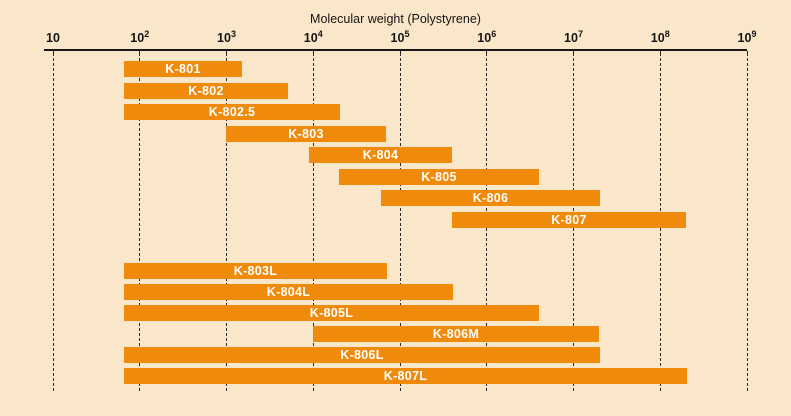 The width and height of the screenshot is (791, 416). Describe the element at coordinates (140, 36) in the screenshot. I see `x-tick-label-10e2: 10²` at that location.